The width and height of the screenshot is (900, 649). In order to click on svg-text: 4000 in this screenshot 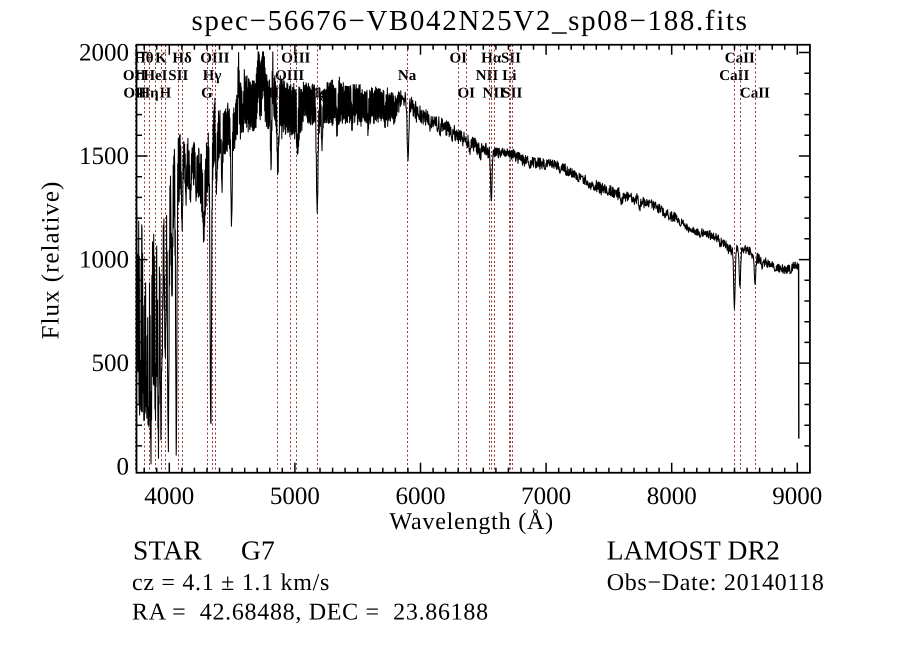, I will do `click(169, 496)`.